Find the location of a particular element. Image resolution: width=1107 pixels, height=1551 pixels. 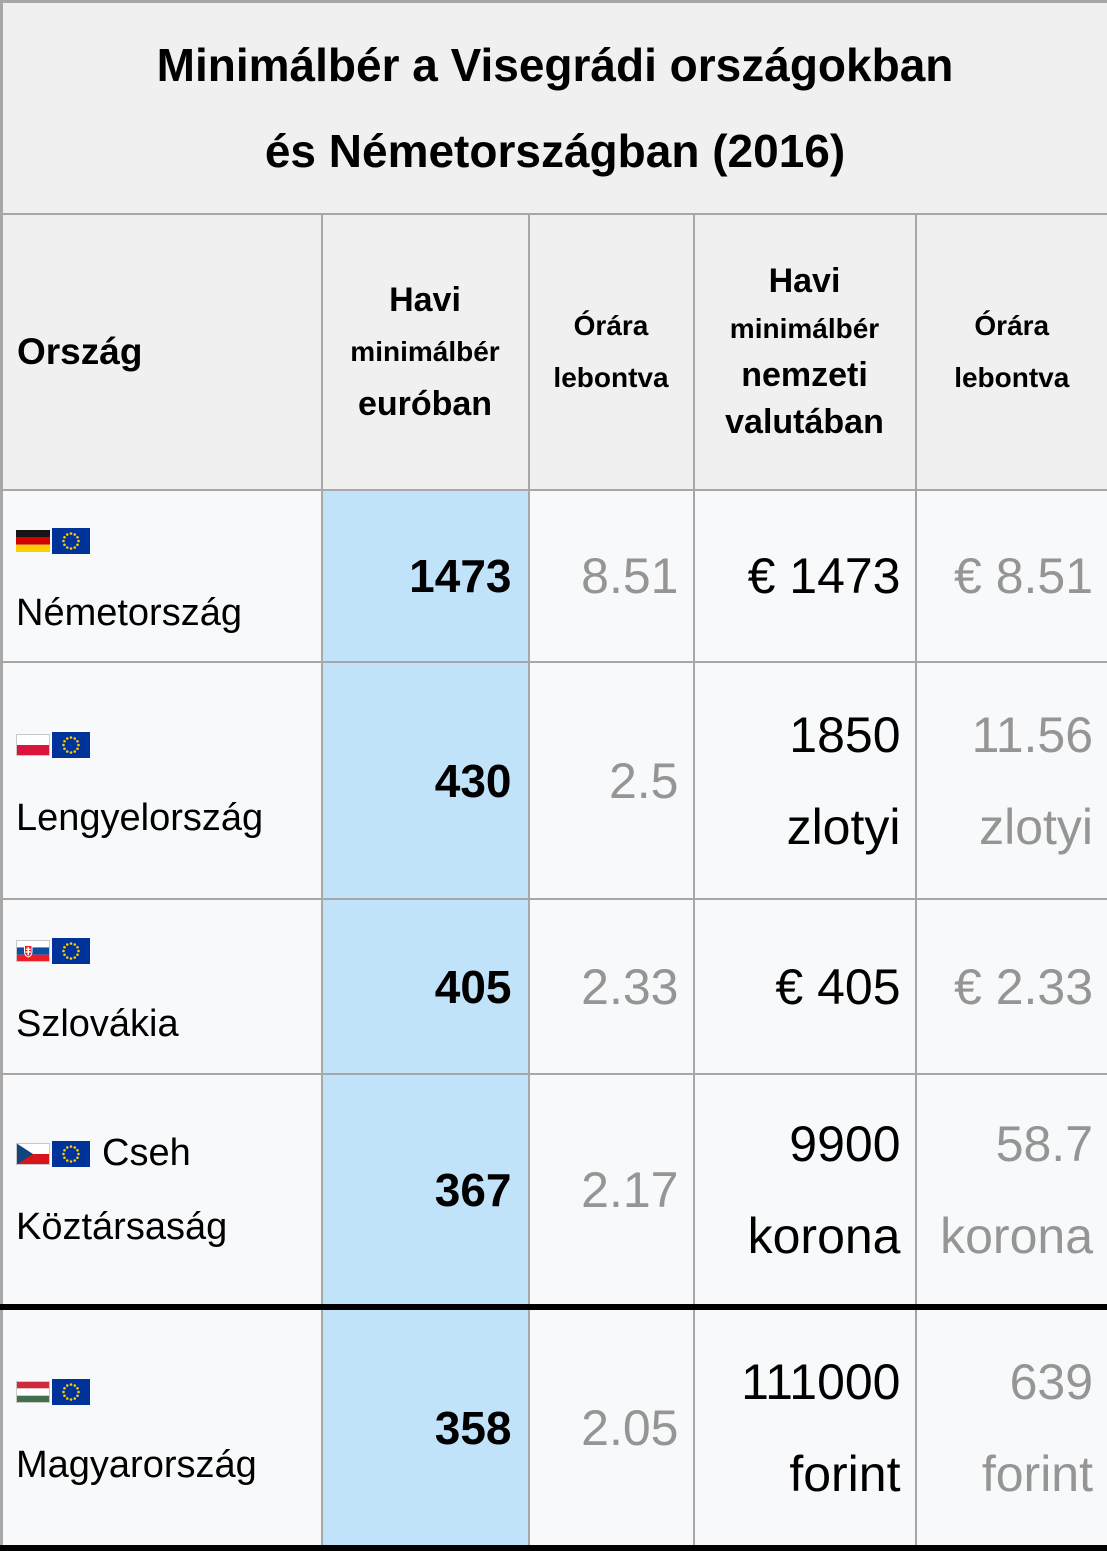

column-header-country: Ország is located at coordinates (162, 352).